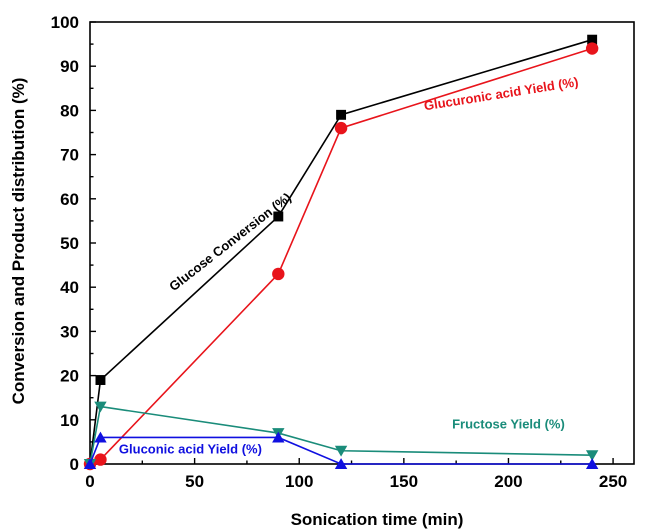 The height and width of the screenshot is (531, 648). I want to click on series-triangle-up: Gluconic acid Yield (%), so click(341, 450).